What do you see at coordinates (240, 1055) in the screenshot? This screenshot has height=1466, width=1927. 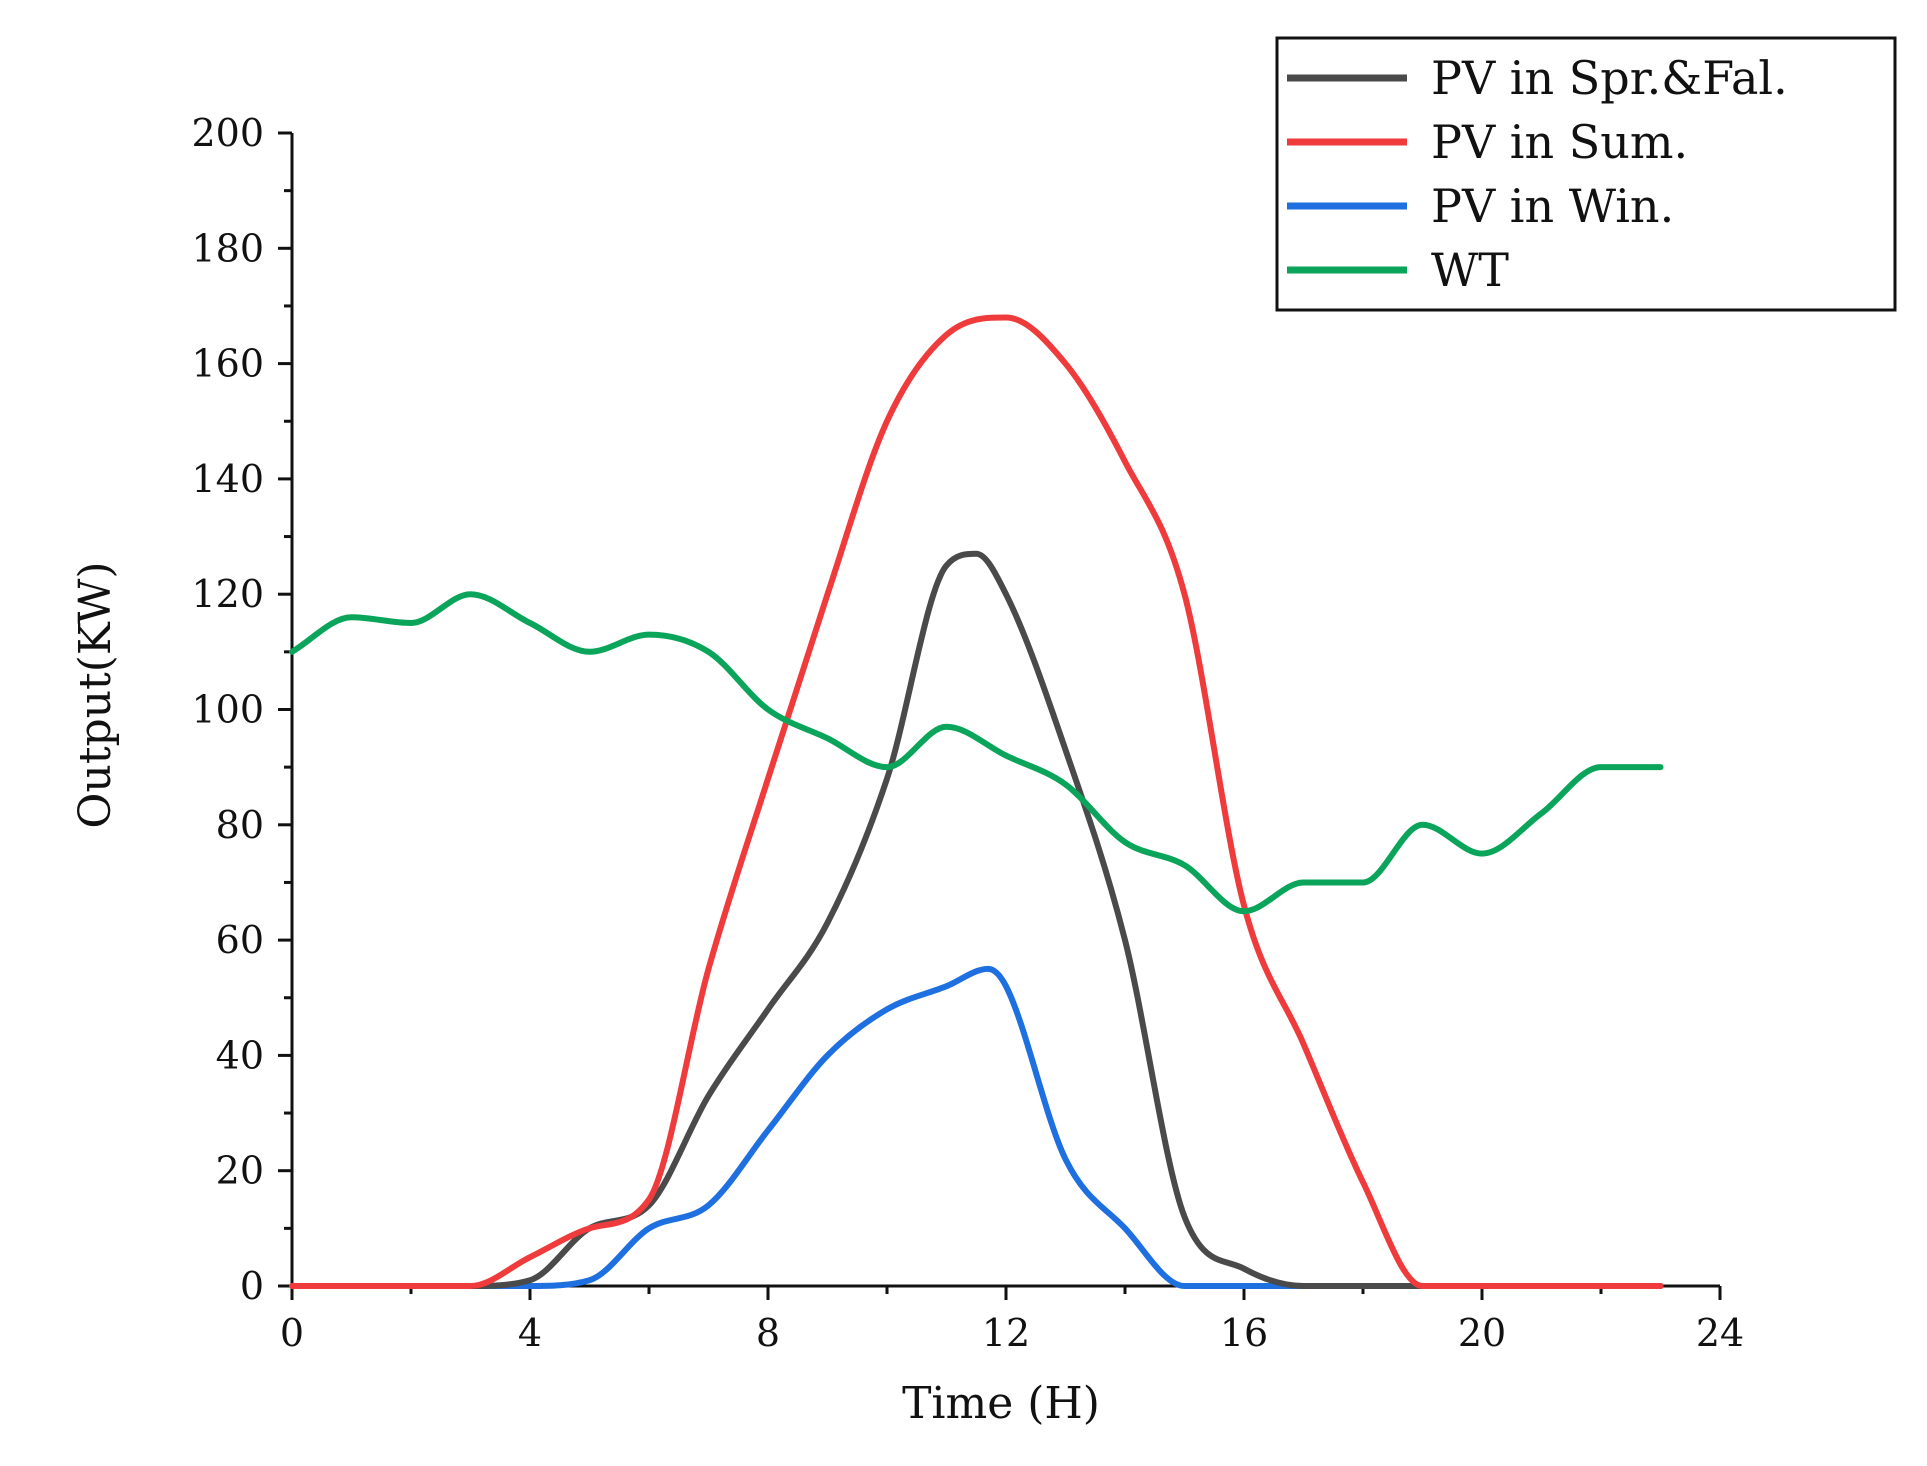 I see `y-tick-label: 40` at bounding box center [240, 1055].